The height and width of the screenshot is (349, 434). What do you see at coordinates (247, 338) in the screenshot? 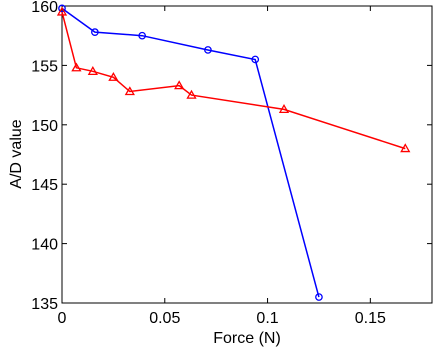
I see `x-axis-label: Force (N)` at bounding box center [247, 338].